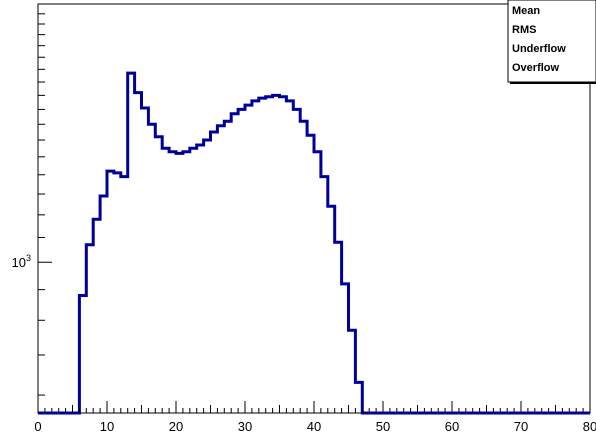 This screenshot has height=439, width=596. Describe the element at coordinates (32, 199) in the screenshot. I see `y-axis: 103` at that location.